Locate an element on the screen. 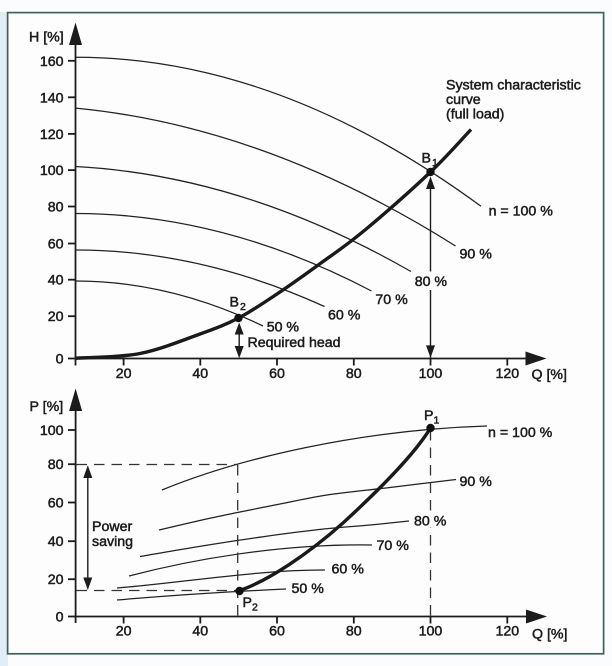  svg-text: 160 is located at coordinates (52, 62).